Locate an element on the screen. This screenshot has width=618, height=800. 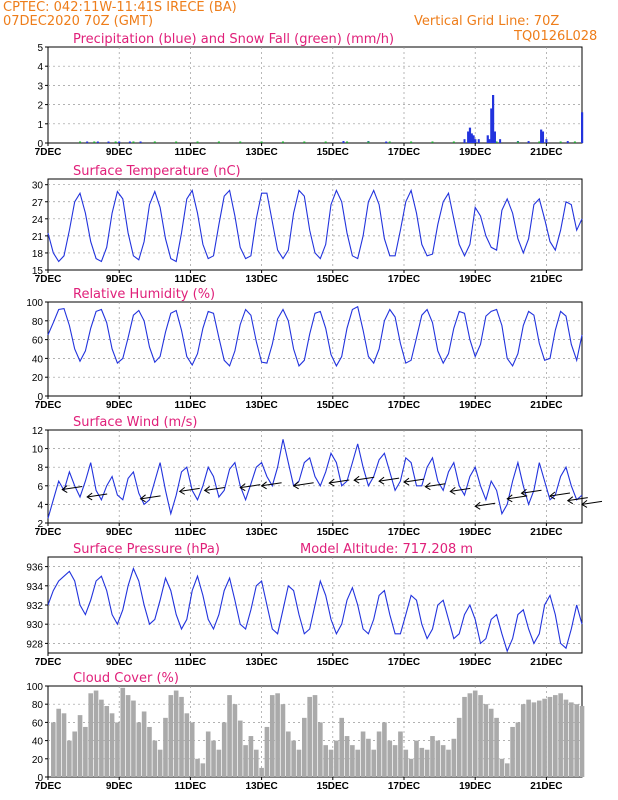
y-tick-label: 934 is located at coordinates (34, 587).